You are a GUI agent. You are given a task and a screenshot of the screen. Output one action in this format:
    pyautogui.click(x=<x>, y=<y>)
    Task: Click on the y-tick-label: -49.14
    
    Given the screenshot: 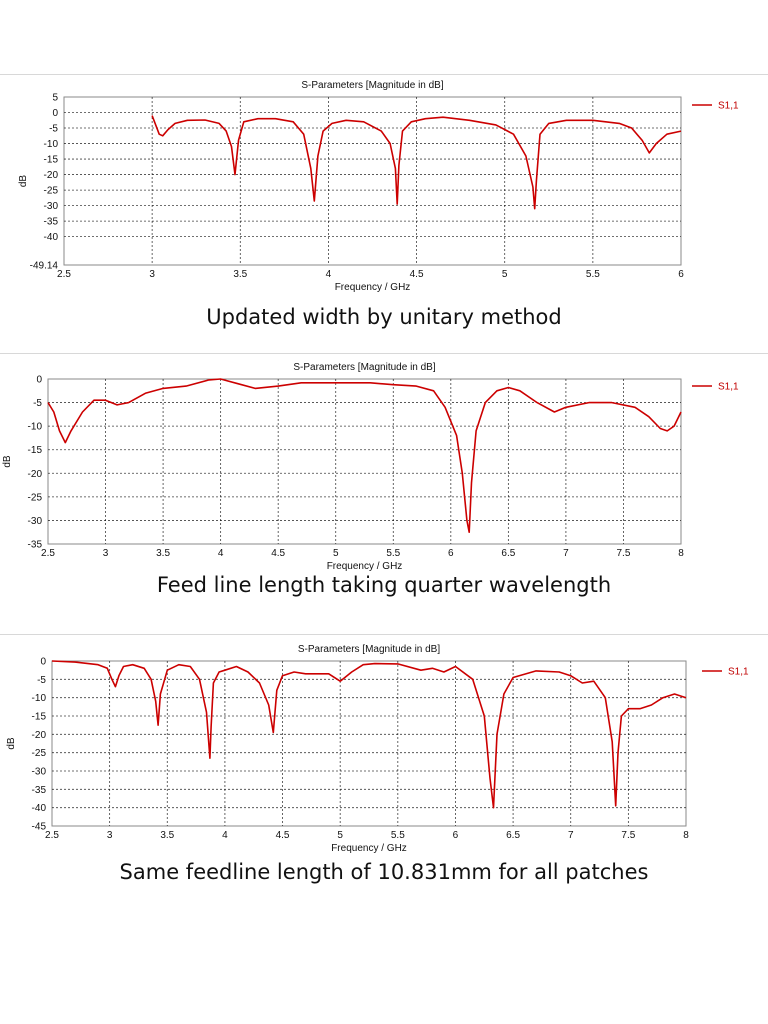 What is the action you would take?
    pyautogui.click(x=44, y=266)
    